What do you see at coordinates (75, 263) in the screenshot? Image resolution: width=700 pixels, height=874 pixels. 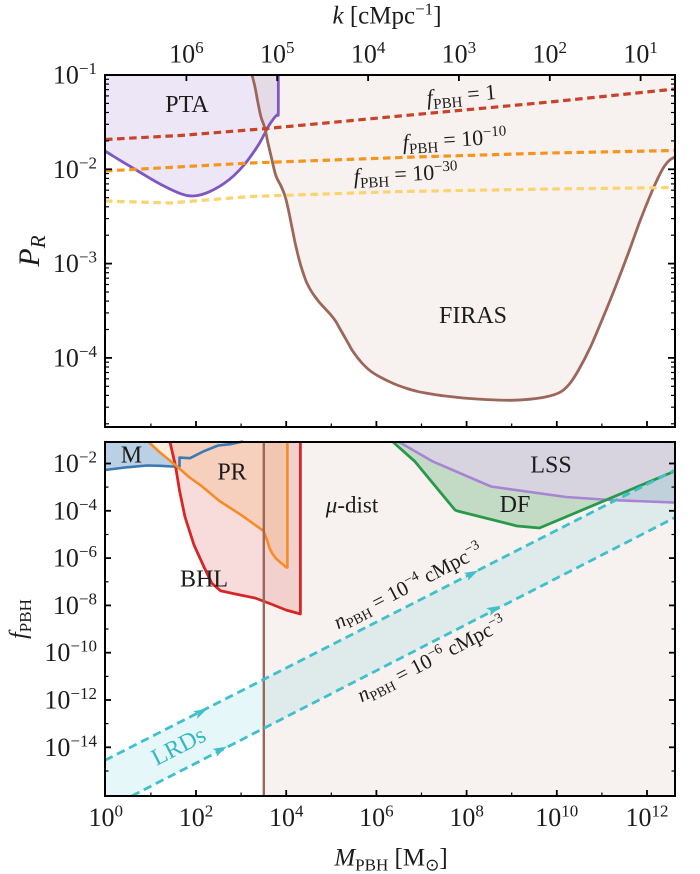 I see `svg-text: 10⁻³` at bounding box center [75, 263].